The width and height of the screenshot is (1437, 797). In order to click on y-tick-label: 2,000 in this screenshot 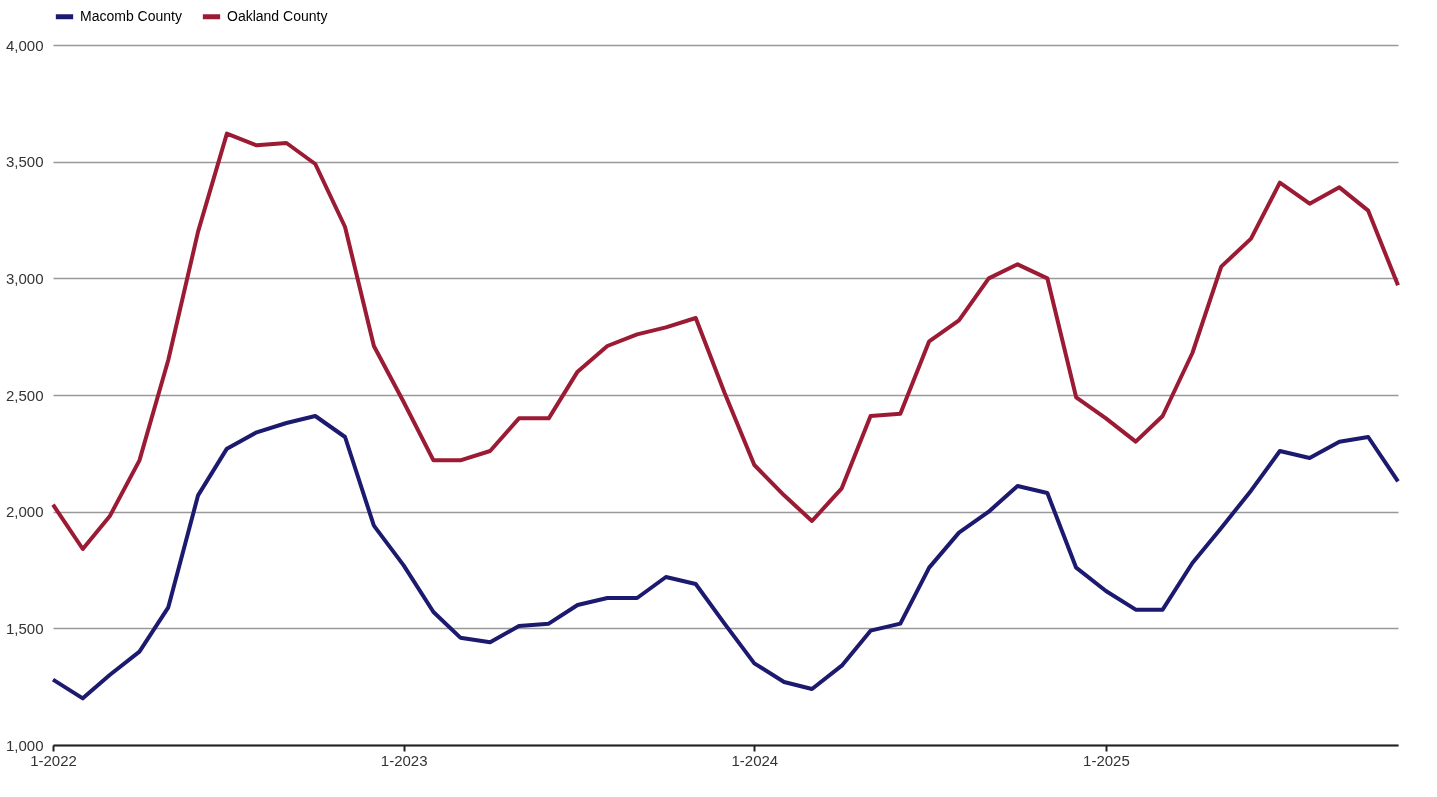, I will do `click(24, 512)`.